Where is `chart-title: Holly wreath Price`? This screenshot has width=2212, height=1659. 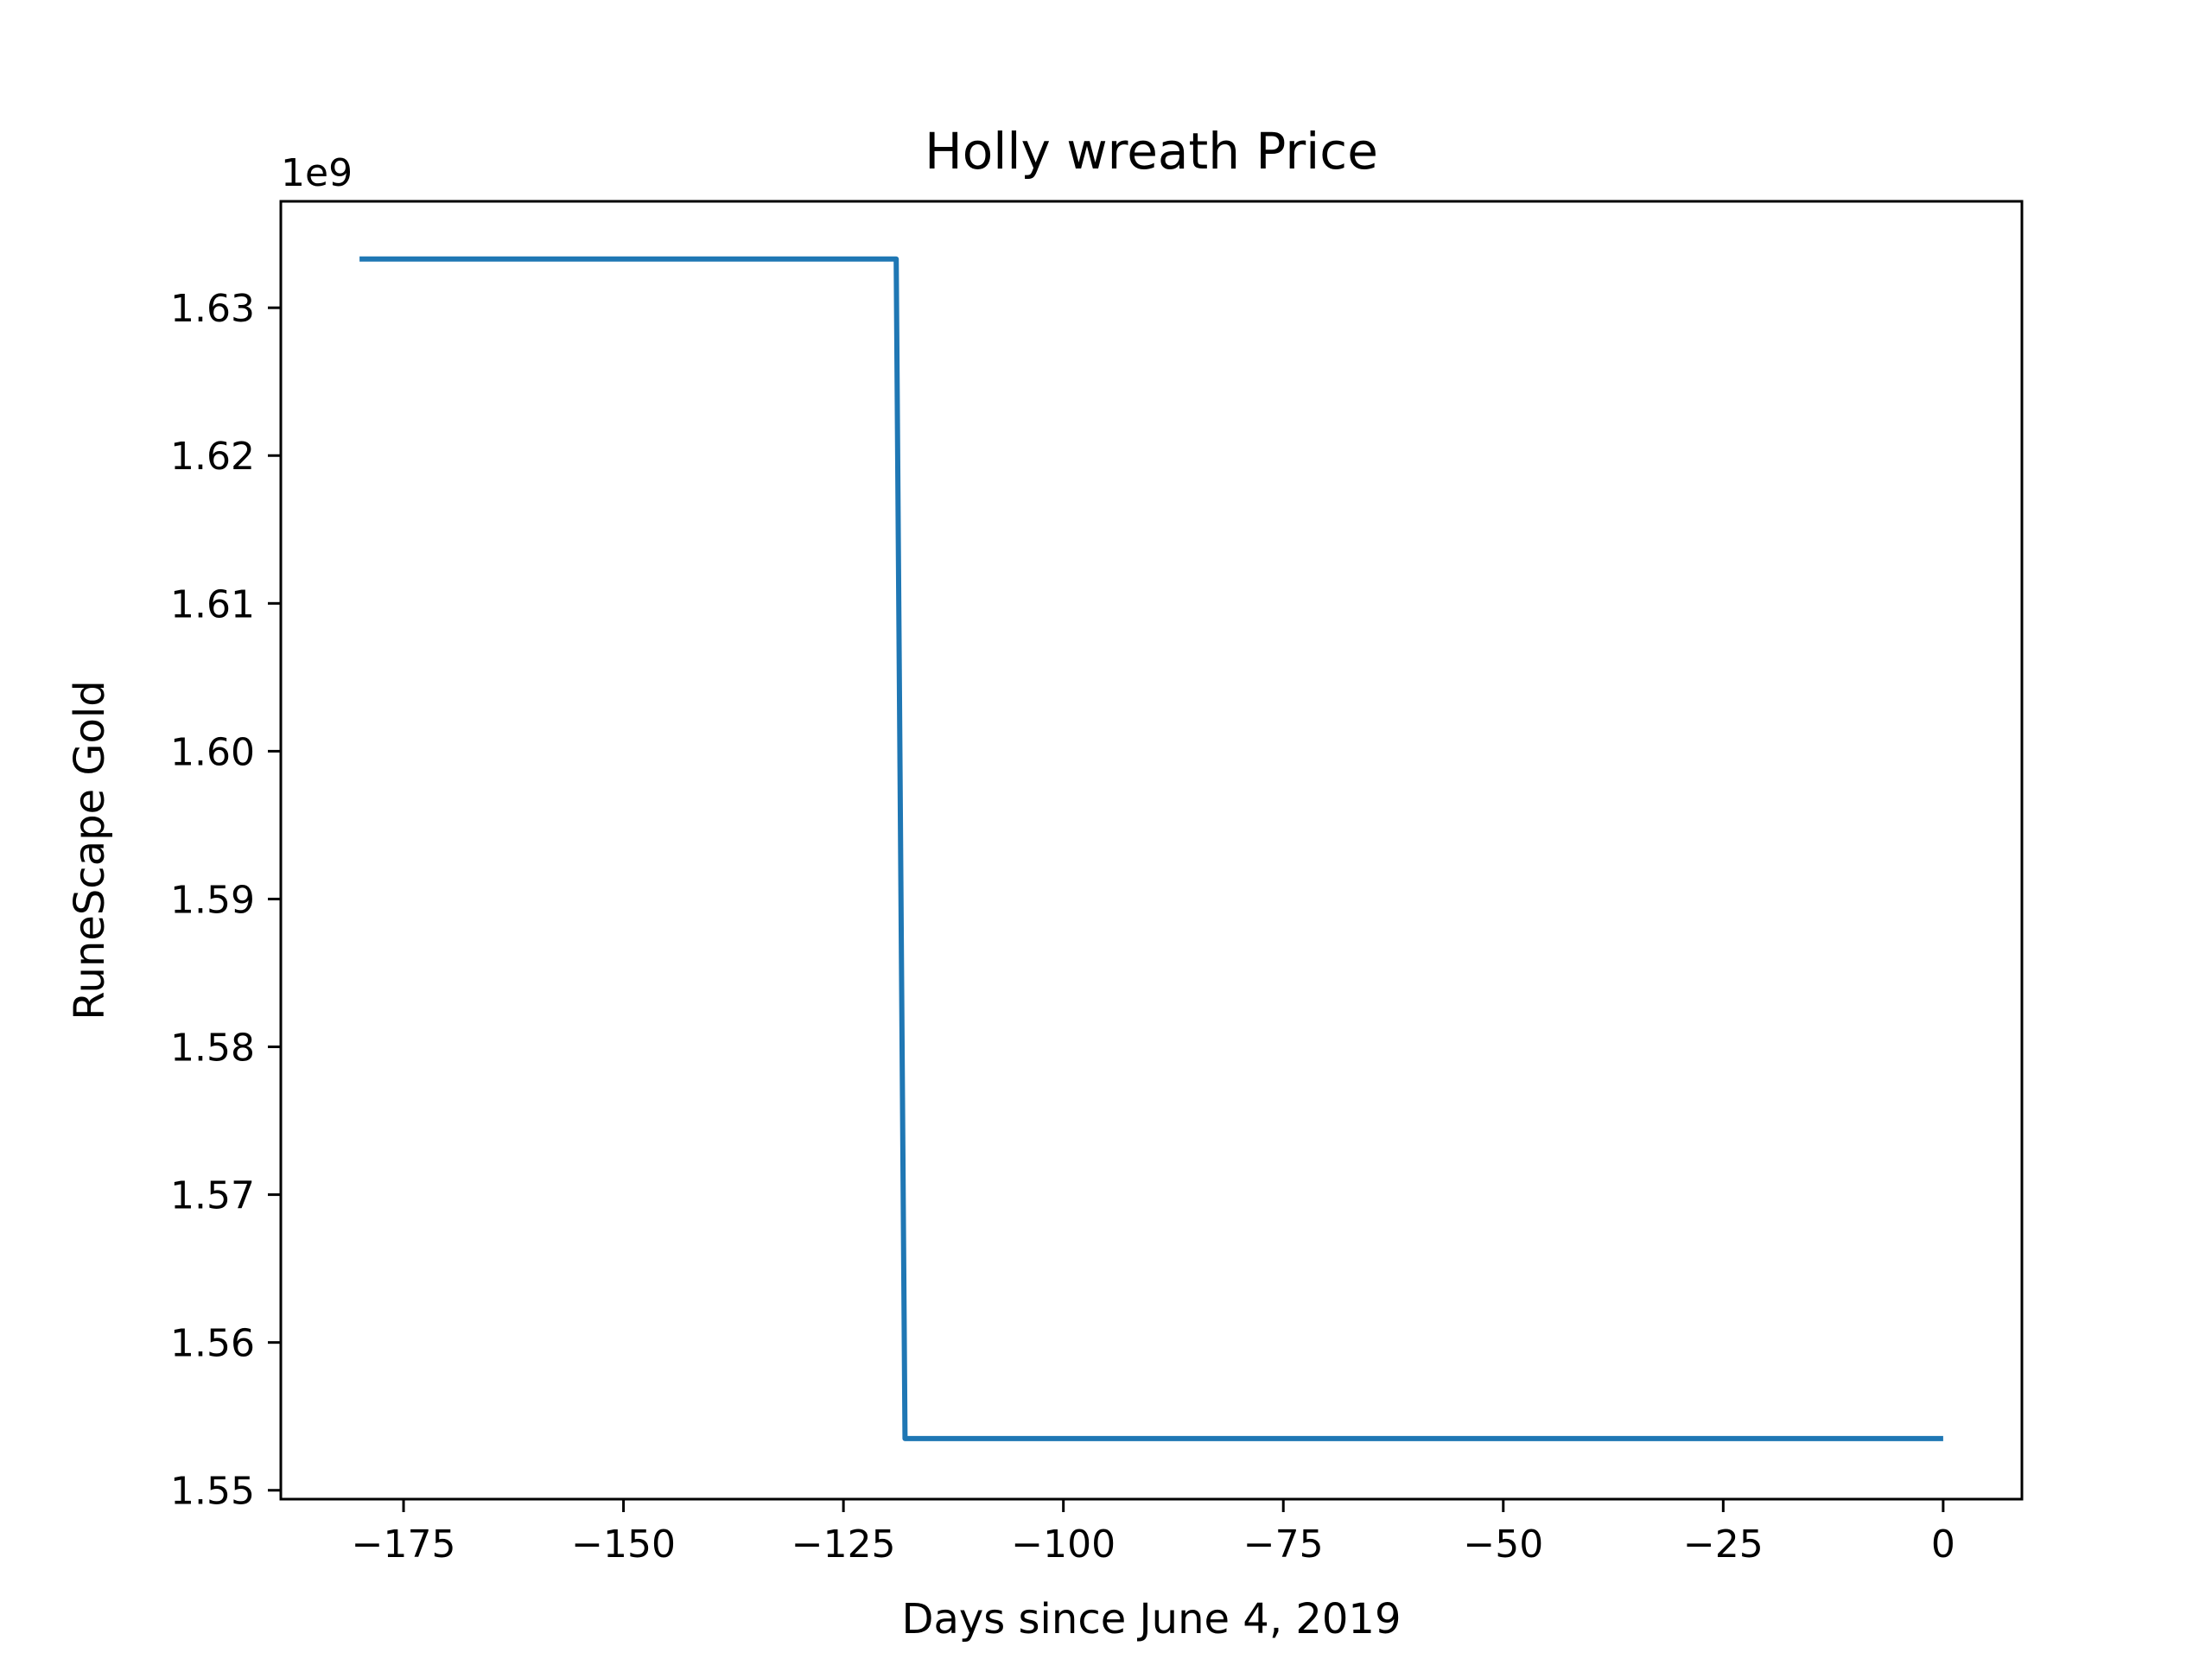
chart-title: Holly wreath Price is located at coordinates (1151, 151).